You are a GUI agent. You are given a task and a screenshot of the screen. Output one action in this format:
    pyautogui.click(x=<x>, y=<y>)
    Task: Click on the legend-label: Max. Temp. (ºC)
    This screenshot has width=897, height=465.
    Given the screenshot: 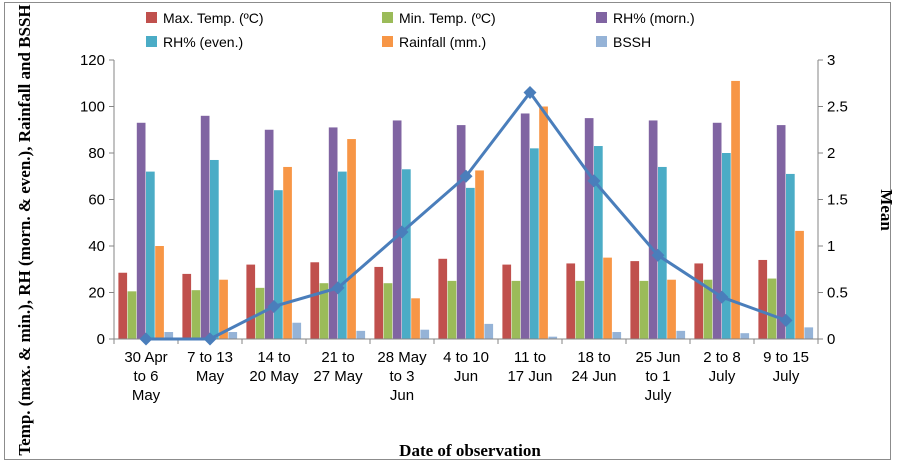 What is the action you would take?
    pyautogui.click(x=213, y=18)
    